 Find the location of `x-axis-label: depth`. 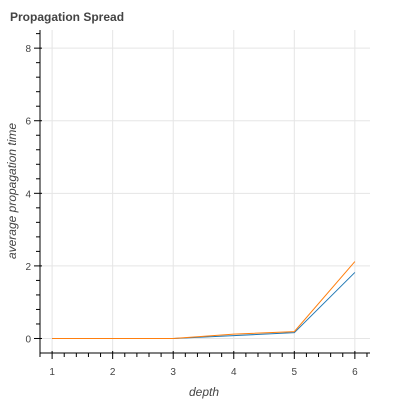

x-axis-label: depth is located at coordinates (204, 392).